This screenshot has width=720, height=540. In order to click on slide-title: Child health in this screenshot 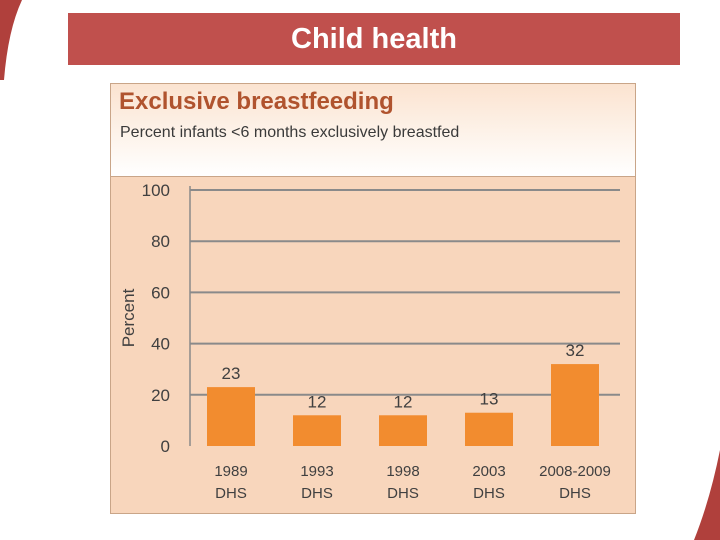, I will do `click(374, 38)`.